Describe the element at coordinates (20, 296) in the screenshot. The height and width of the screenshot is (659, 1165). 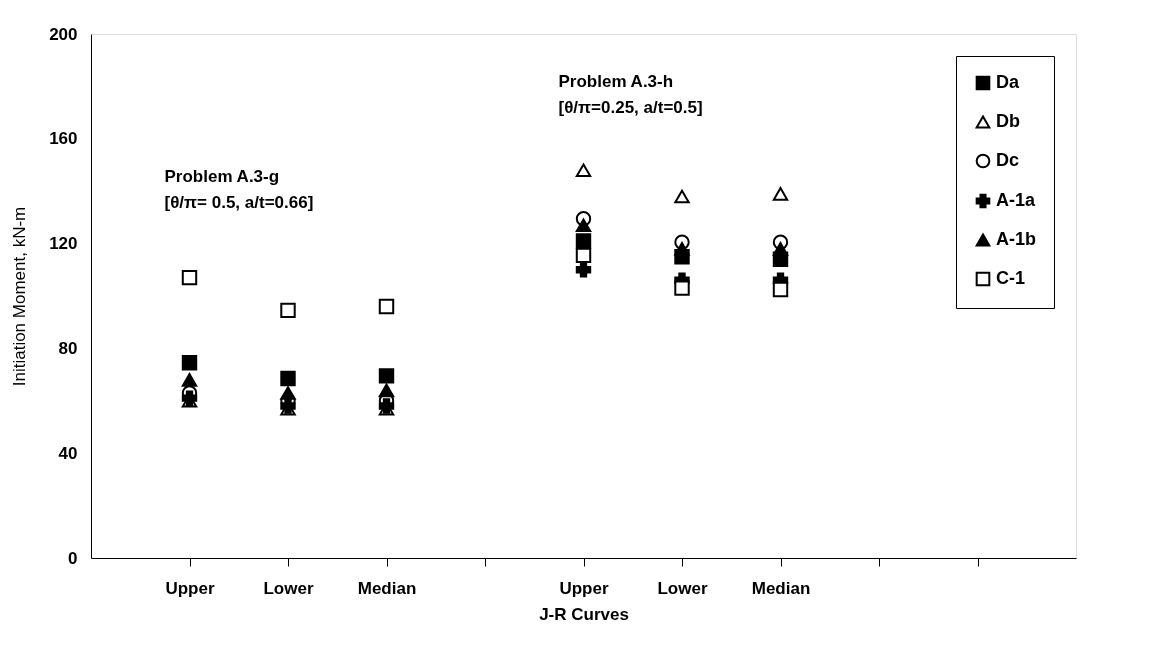
I see `y-axis-title: Initiation Moment, kN-m` at that location.